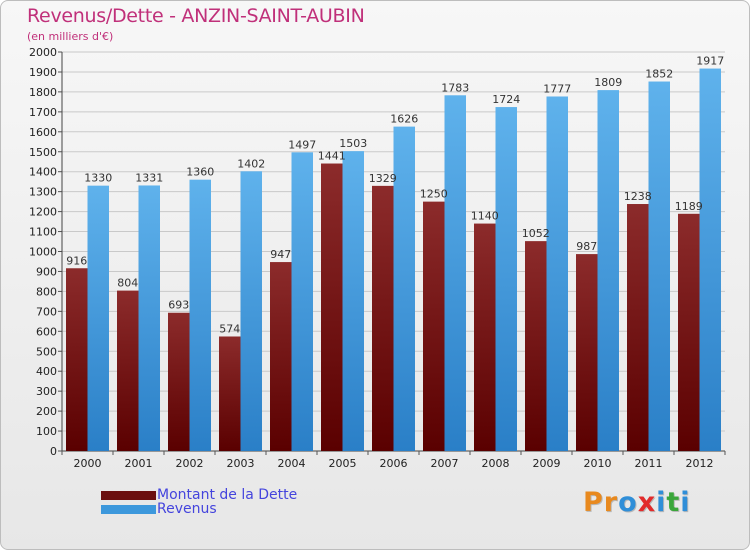 The width and height of the screenshot is (750, 550). Describe the element at coordinates (404, 119) in the screenshot. I see `revenue-data-label: 1626` at that location.